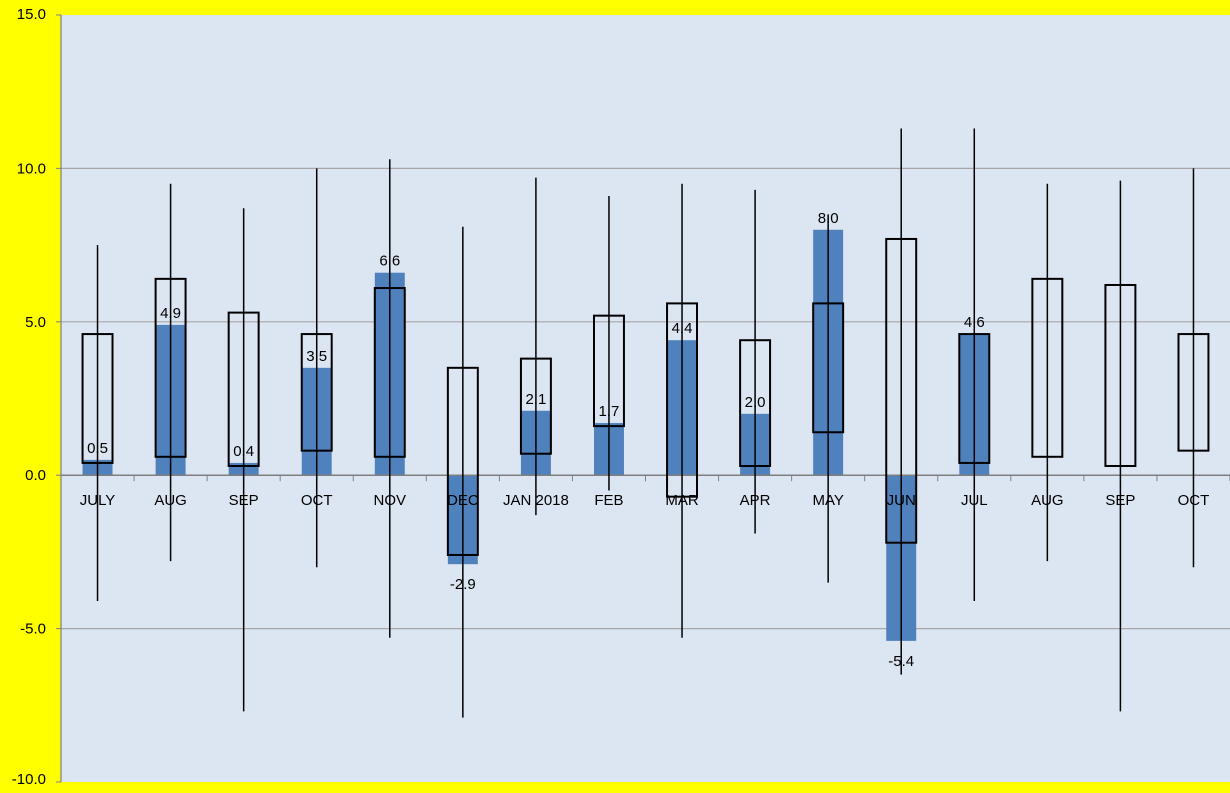 The height and width of the screenshot is (793, 1230). I want to click on x-tick-label: JUL, so click(974, 500).